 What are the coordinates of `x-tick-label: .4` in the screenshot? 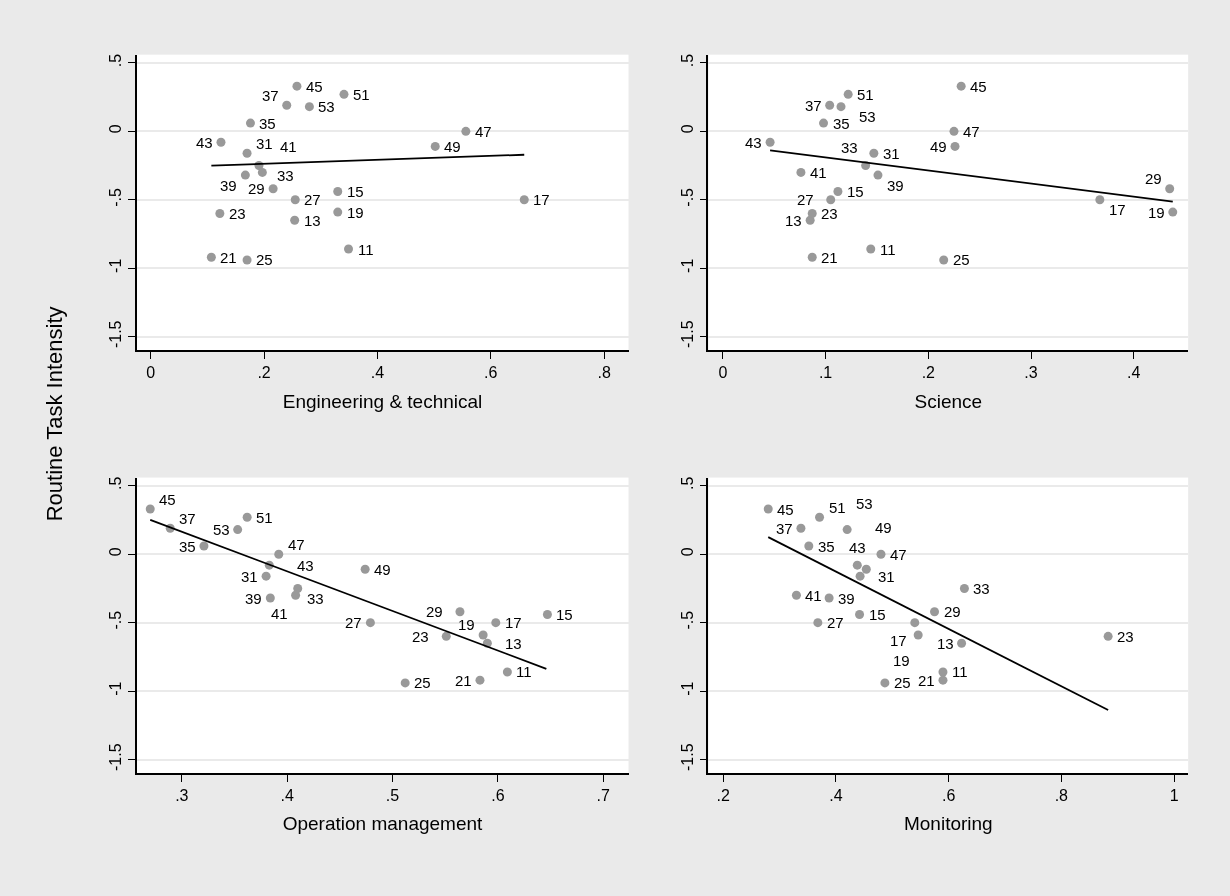 It's located at (287, 796).